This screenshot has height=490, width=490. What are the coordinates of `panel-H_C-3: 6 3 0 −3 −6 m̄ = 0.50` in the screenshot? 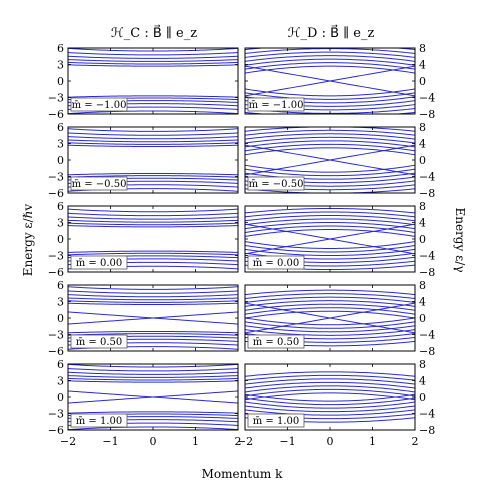 It's located at (143, 318).